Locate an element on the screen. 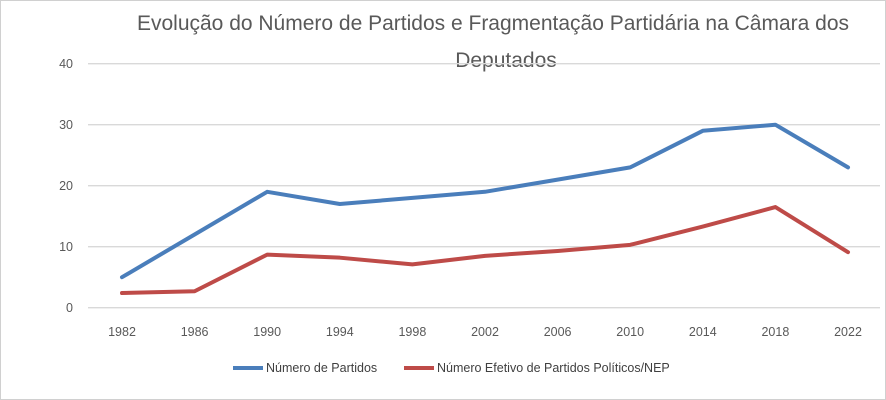 The width and height of the screenshot is (886, 400). legend-label: Número Efetivo de Partidos Políticos/NEP is located at coordinates (553, 368).